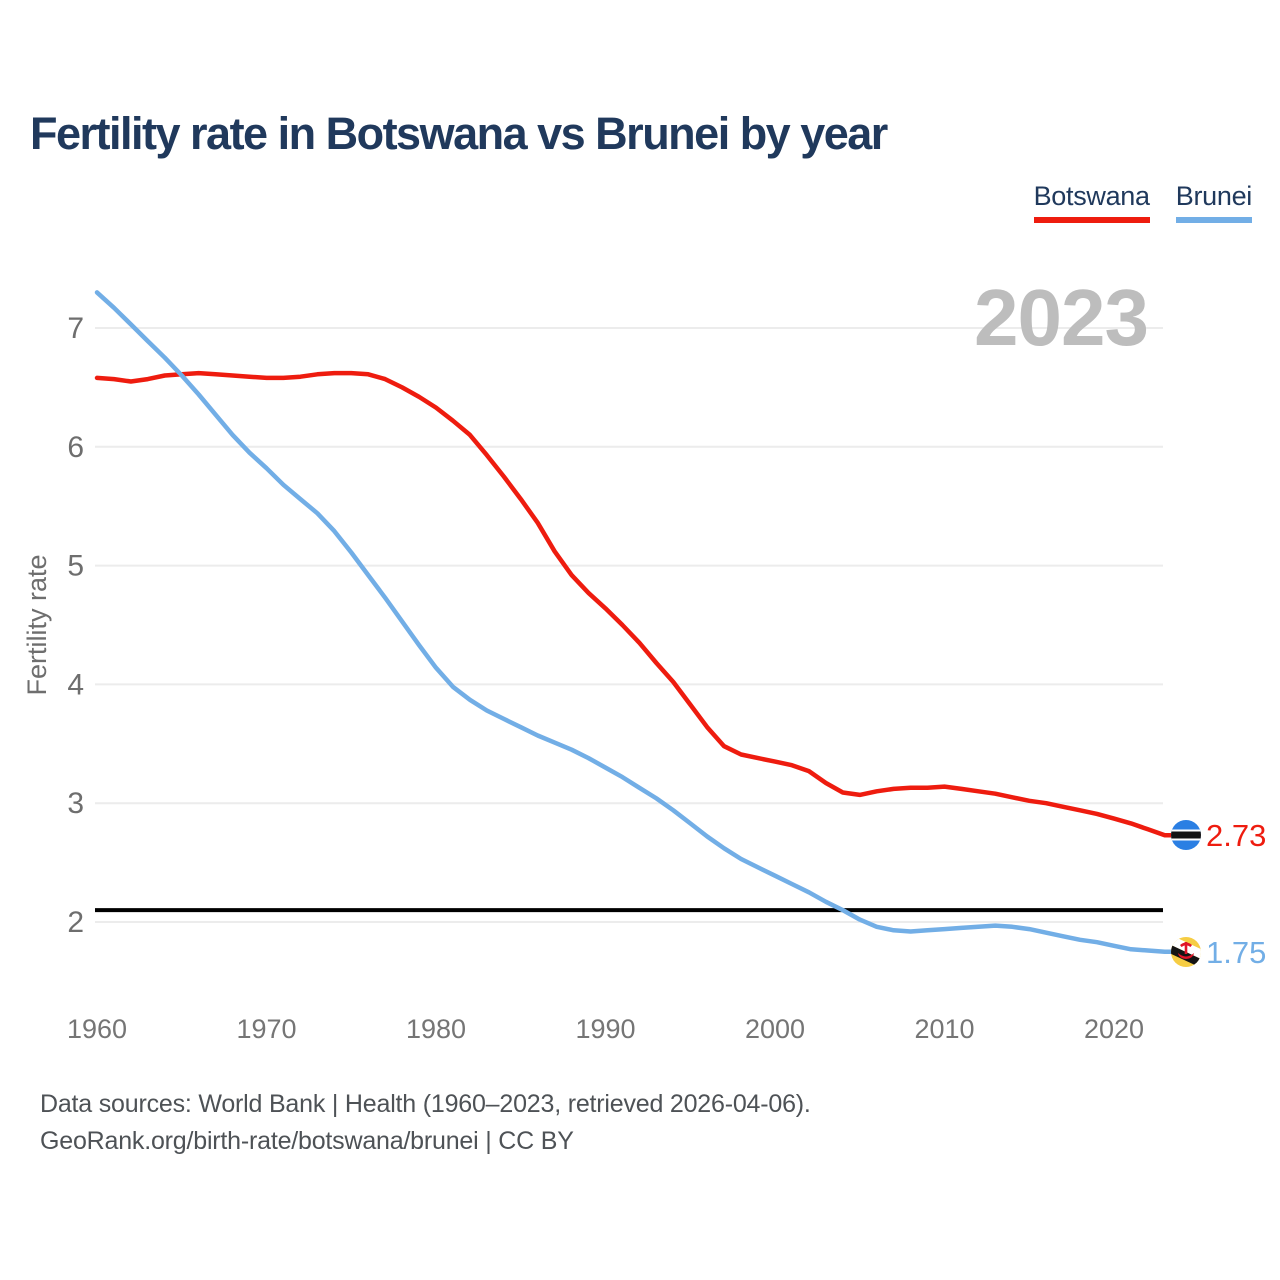  What do you see at coordinates (1091, 202) in the screenshot?
I see `legend-item-botswana: Botswana` at bounding box center [1091, 202].